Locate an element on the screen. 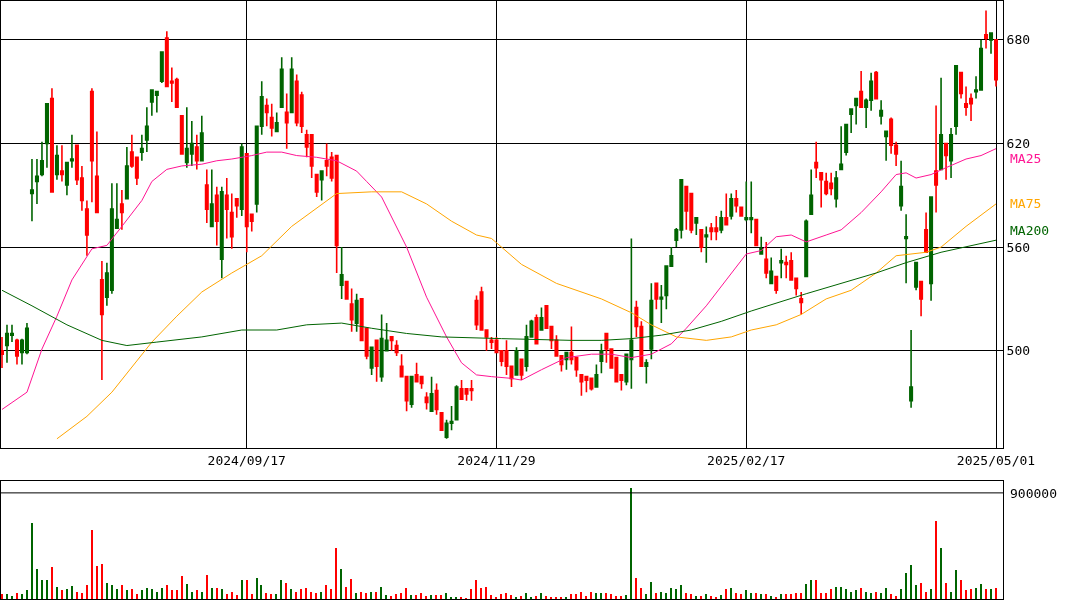 Image resolution: width=1065 pixels, height=600 pixels. series-label: MA75 is located at coordinates (1026, 203).